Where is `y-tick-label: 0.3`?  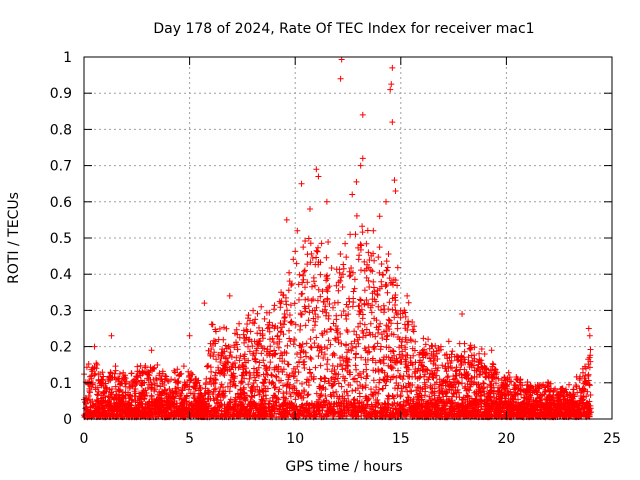 y-tick-label: 0.3 is located at coordinates (61, 311).